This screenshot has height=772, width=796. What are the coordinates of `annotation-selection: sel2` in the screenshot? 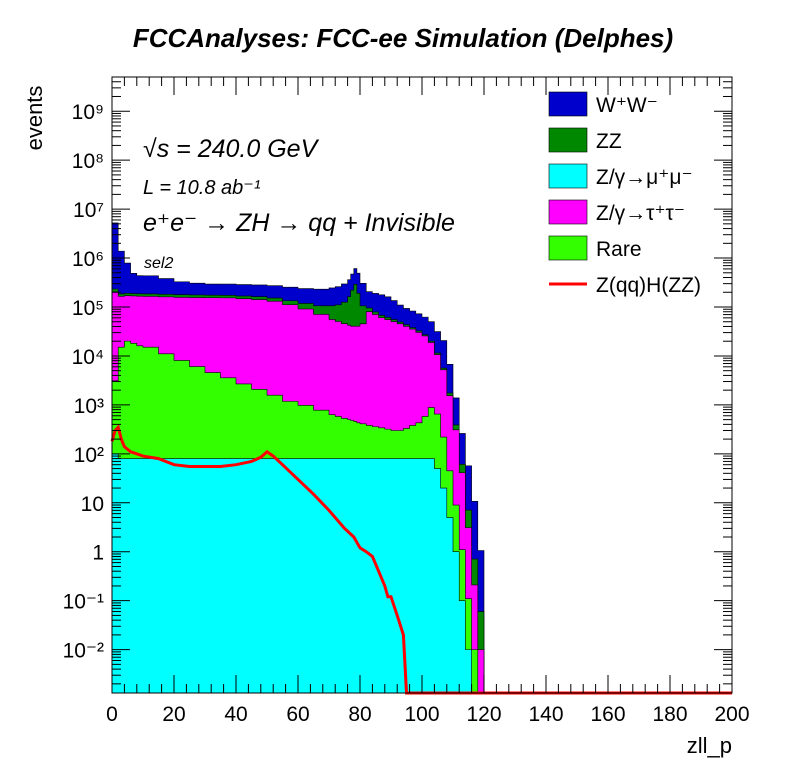 It's located at (158, 263).